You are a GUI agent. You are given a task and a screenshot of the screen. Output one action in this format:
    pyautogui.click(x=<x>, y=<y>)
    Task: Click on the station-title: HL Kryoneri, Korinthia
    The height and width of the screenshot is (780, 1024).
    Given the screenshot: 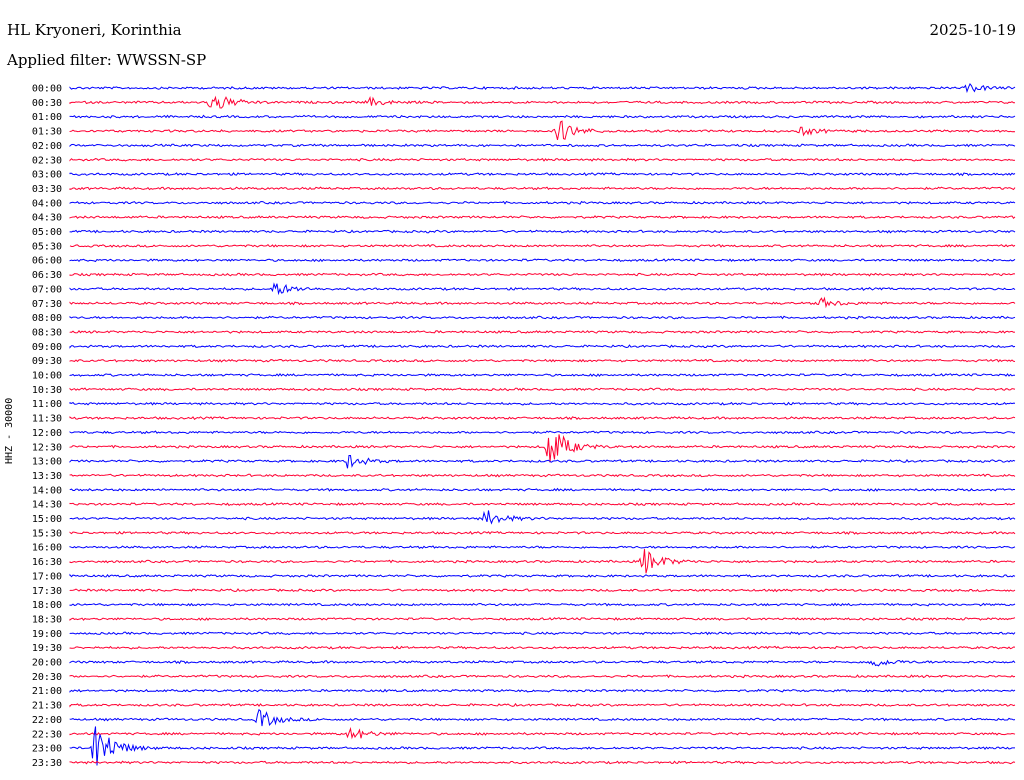 What is the action you would take?
    pyautogui.click(x=94, y=30)
    